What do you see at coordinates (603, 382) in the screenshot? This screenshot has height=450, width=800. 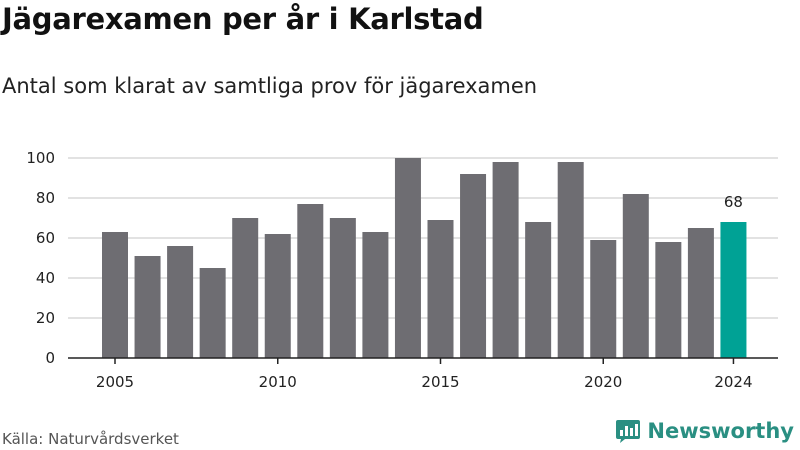 I see `x-tick-label: 2020` at bounding box center [603, 382].